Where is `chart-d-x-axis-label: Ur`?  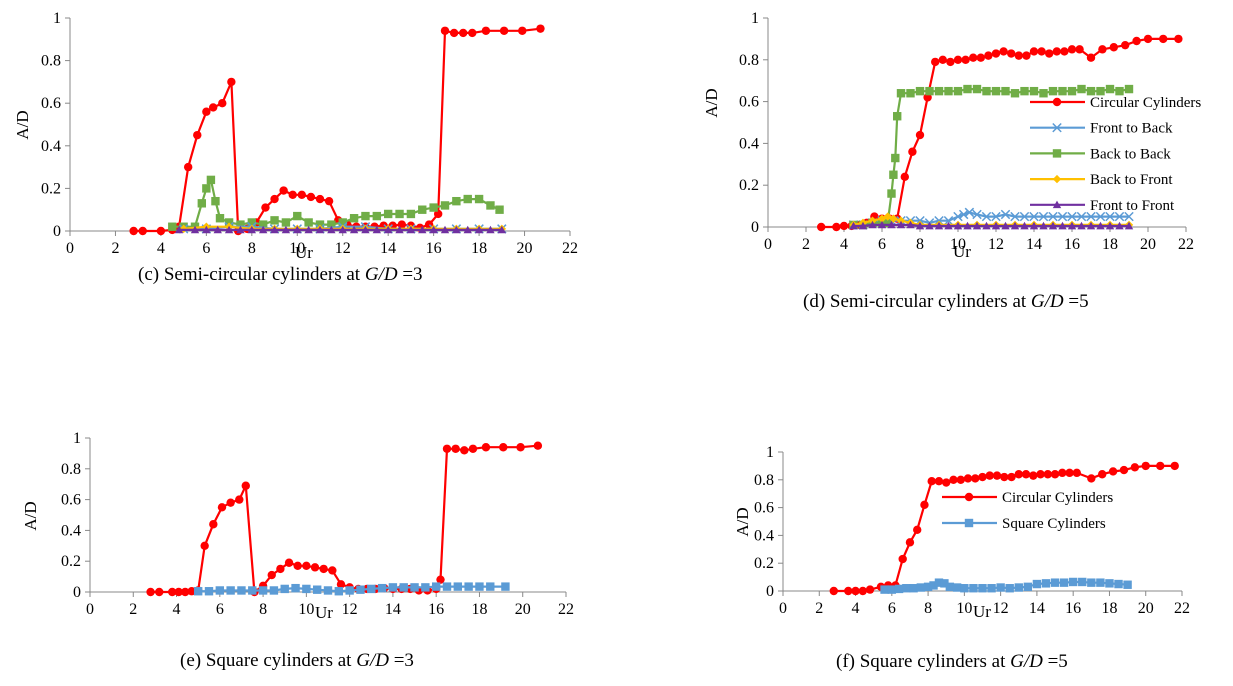
chart-d-x-axis-label: Ur is located at coordinates (962, 251).